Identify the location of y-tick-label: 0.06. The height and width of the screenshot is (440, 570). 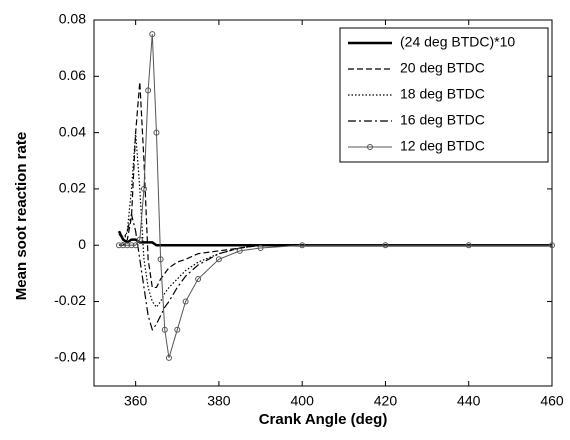
(72, 75).